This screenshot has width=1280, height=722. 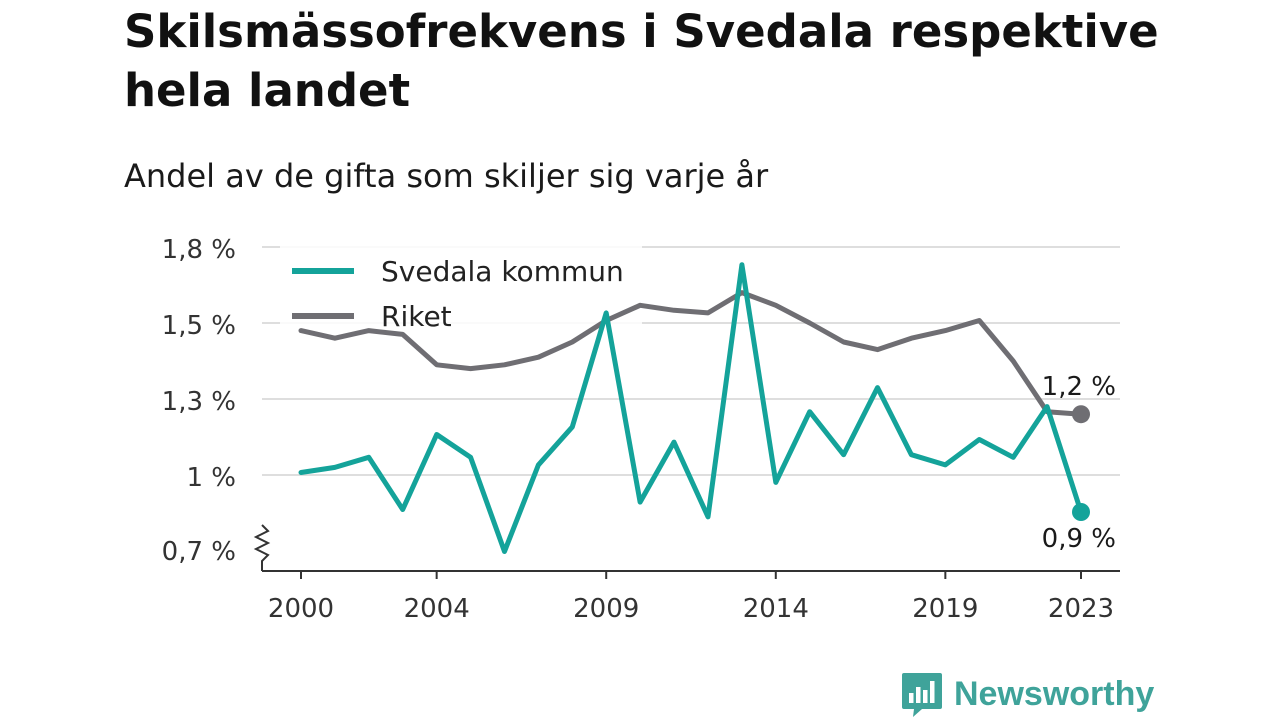 I want to click on y-axis-break, so click(x=262, y=547).